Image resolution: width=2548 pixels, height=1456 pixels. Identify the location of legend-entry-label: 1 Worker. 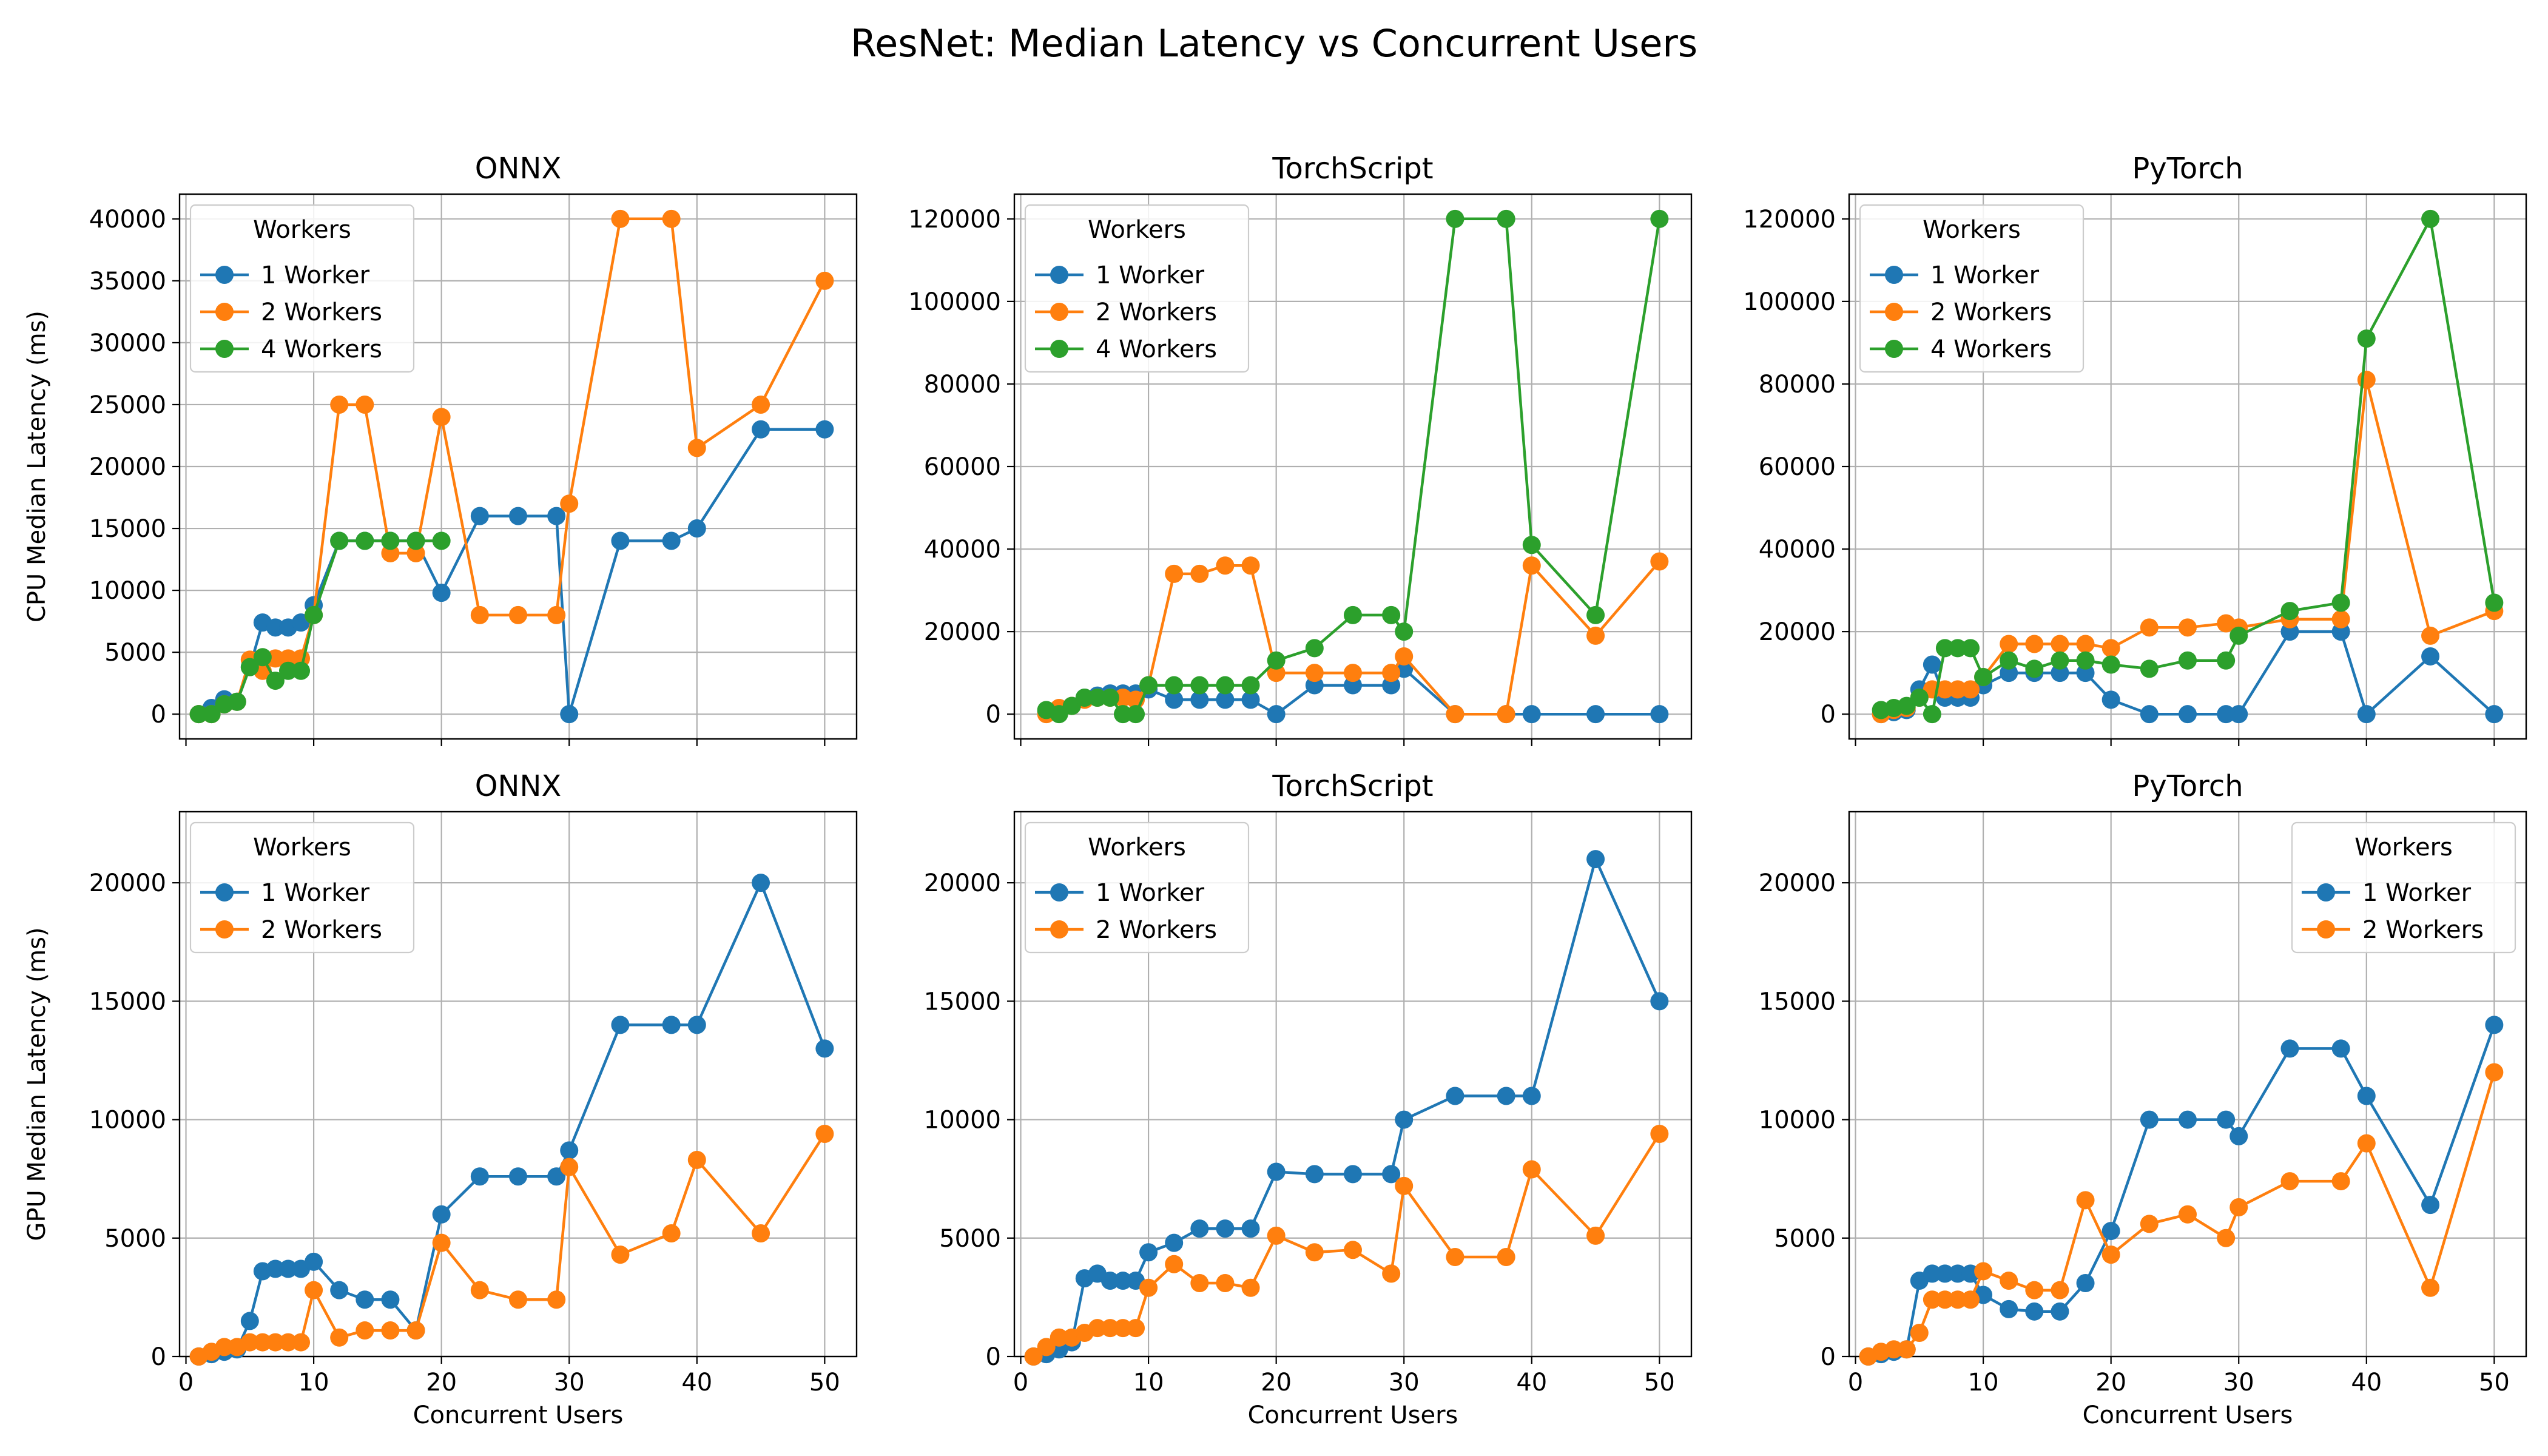
(1150, 275).